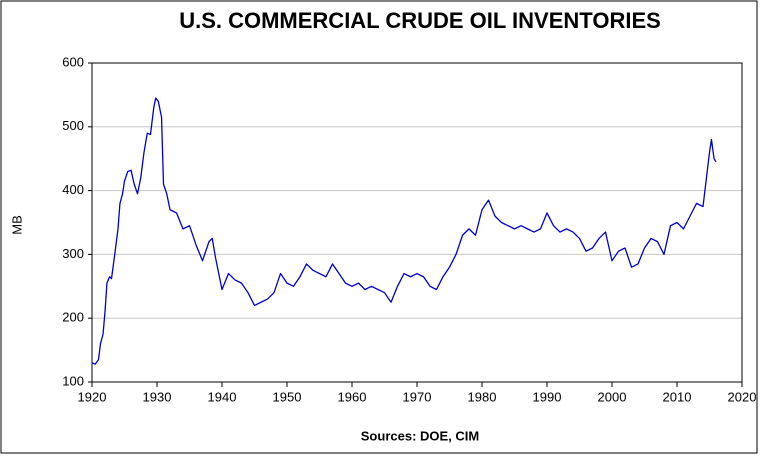 The height and width of the screenshot is (461, 760). I want to click on y-tick-label: 400, so click(73, 189).